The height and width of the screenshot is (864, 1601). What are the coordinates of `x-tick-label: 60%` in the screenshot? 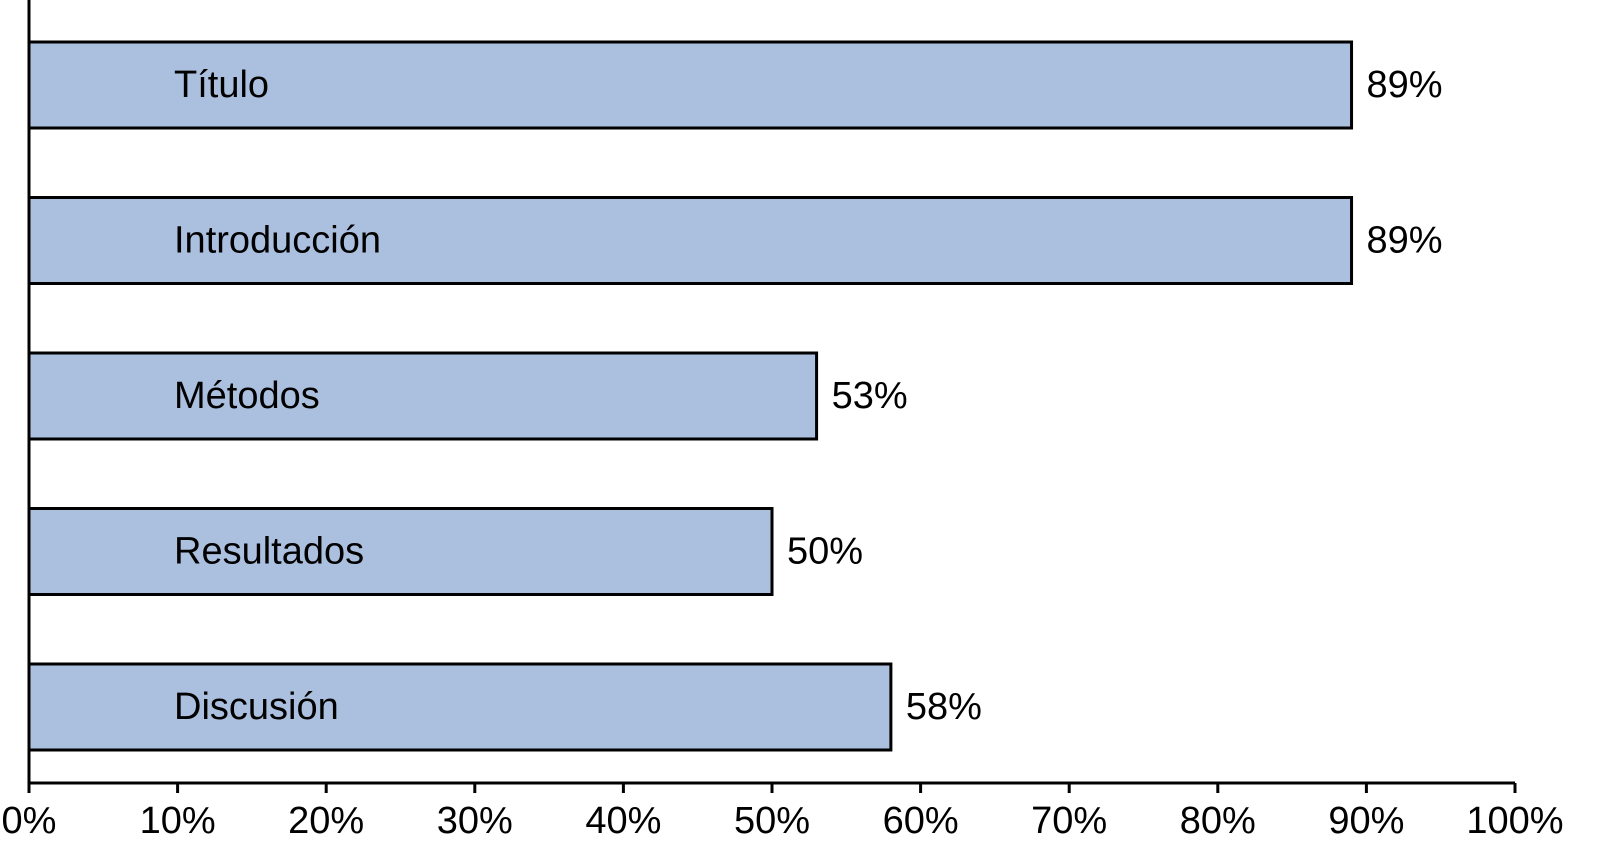 It's located at (921, 821).